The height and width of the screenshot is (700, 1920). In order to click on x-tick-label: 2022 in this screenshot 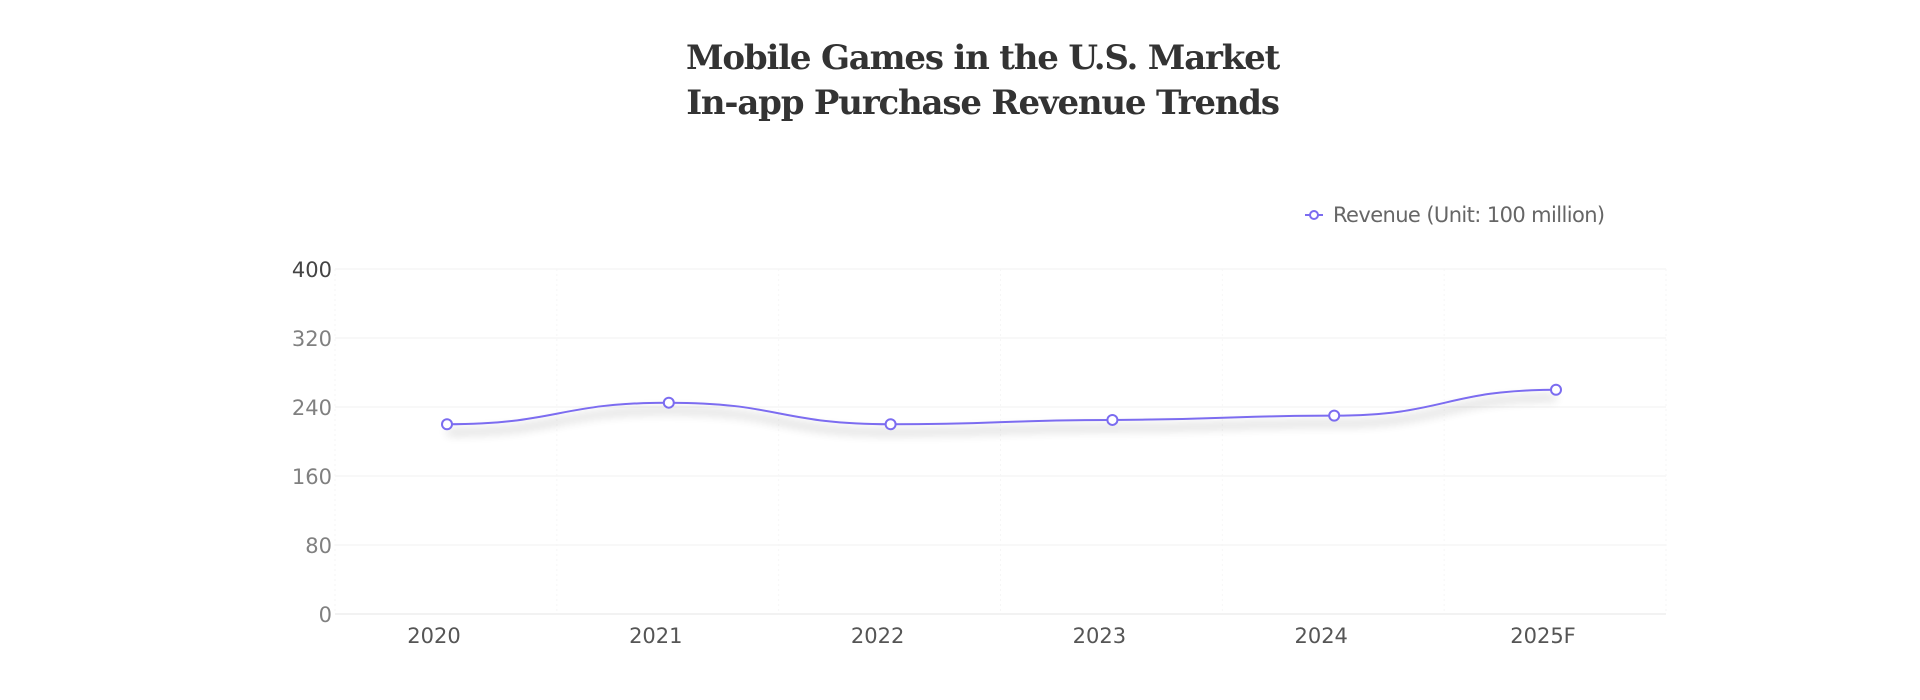, I will do `click(877, 636)`.